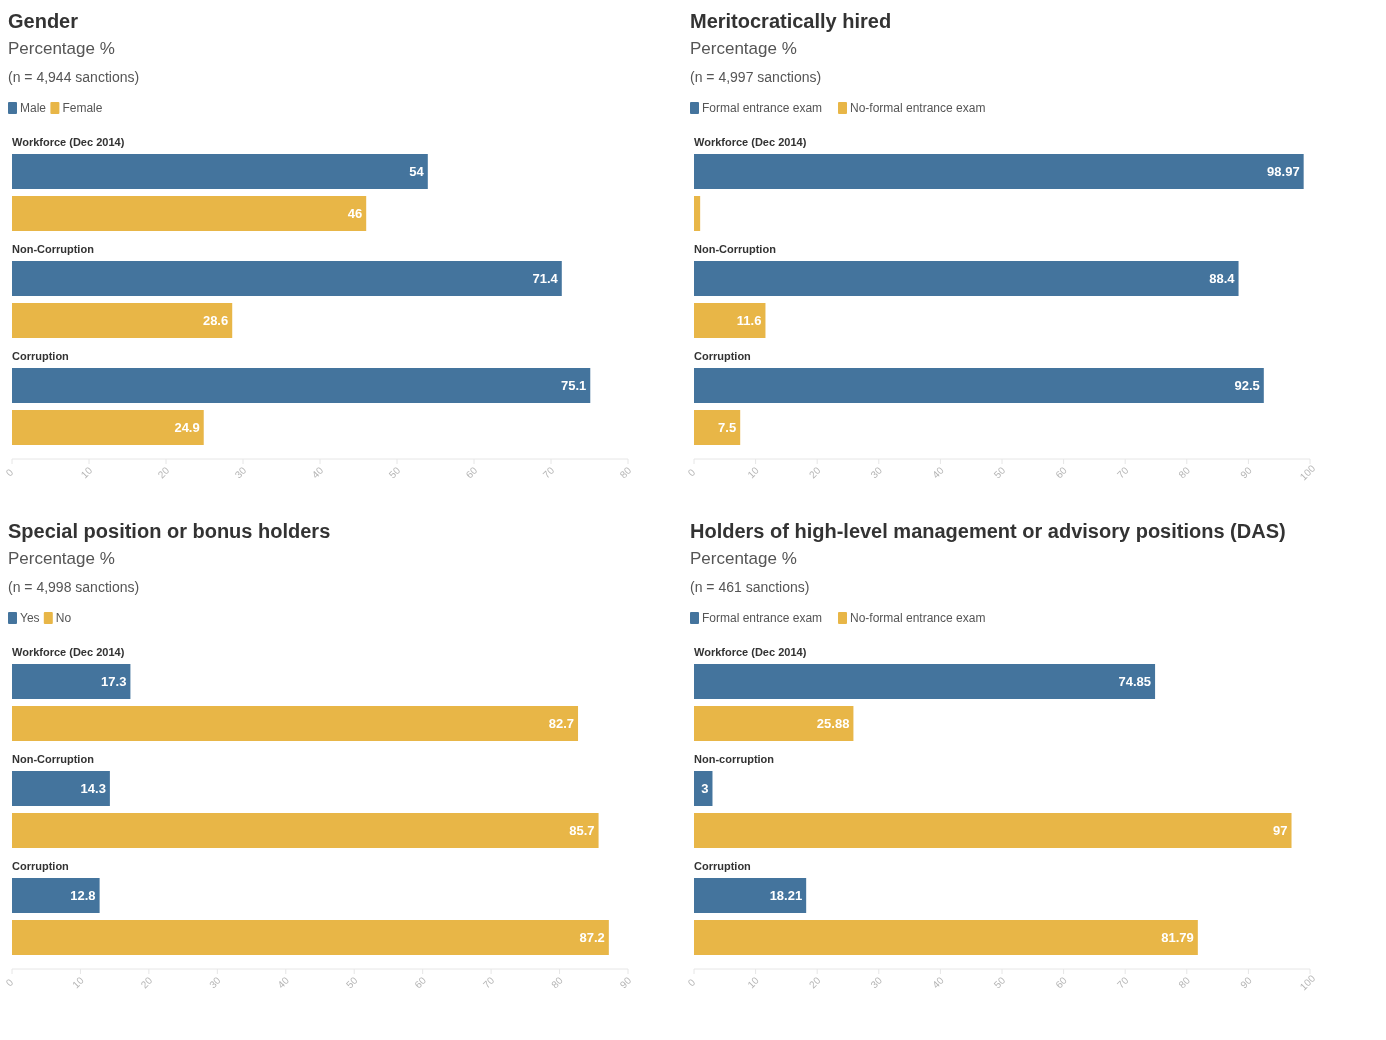  I want to click on legend-label: Male, so click(33, 108).